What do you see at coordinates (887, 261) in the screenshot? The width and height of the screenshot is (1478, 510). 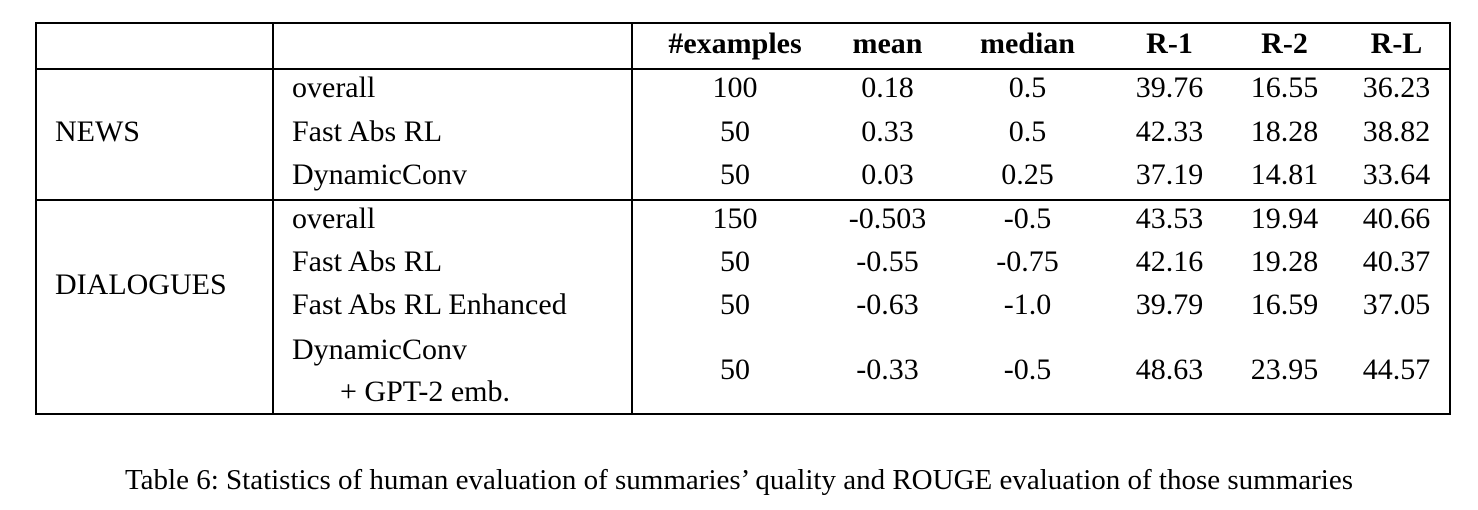 I see `mean-value: -0.55` at bounding box center [887, 261].